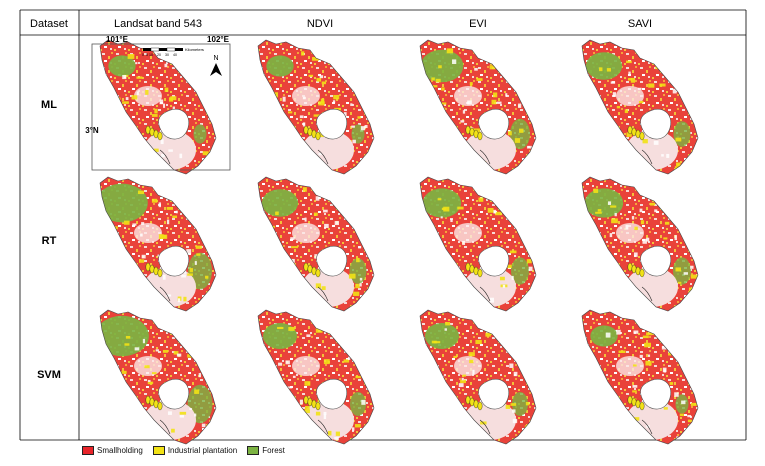 This screenshot has height=466, width=765. I want to click on corner-header: Dataset, so click(49, 24).